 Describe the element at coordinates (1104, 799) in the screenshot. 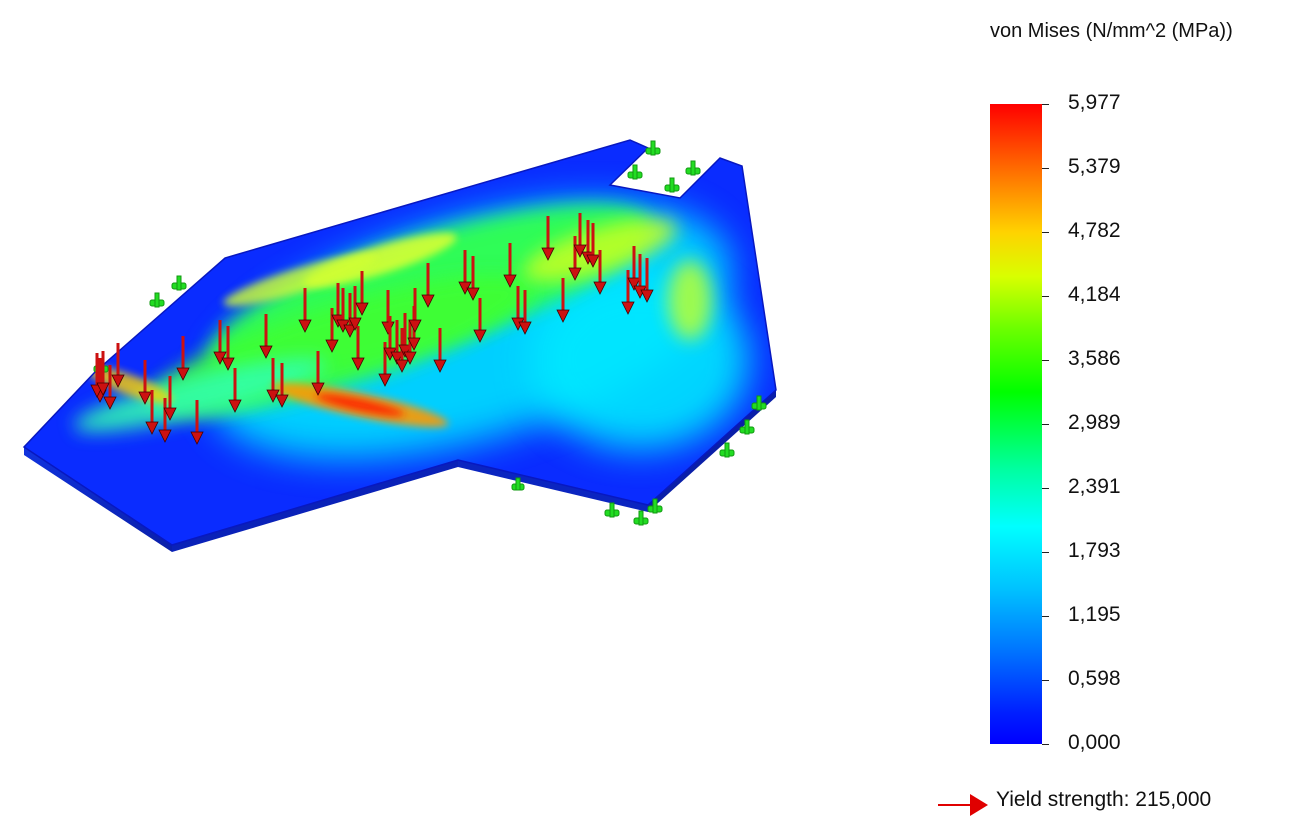

I see `yield-strength-label: Yield strength: 215,000` at that location.